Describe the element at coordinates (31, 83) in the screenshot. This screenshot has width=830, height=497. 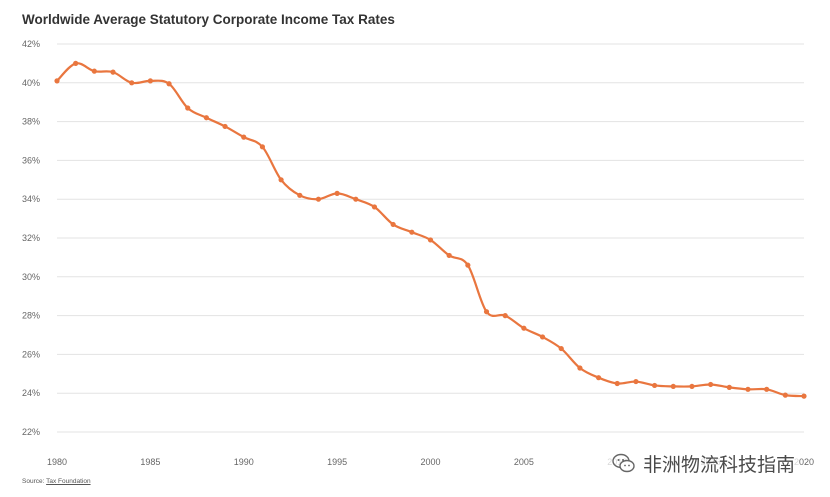
I see `y-tick-label: 40%` at that location.